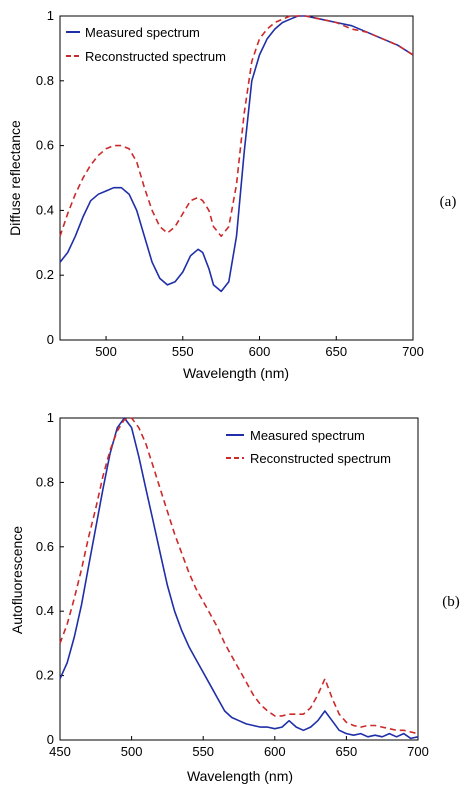  I want to click on y-tick-label-a: 0.2, so click(45, 274).